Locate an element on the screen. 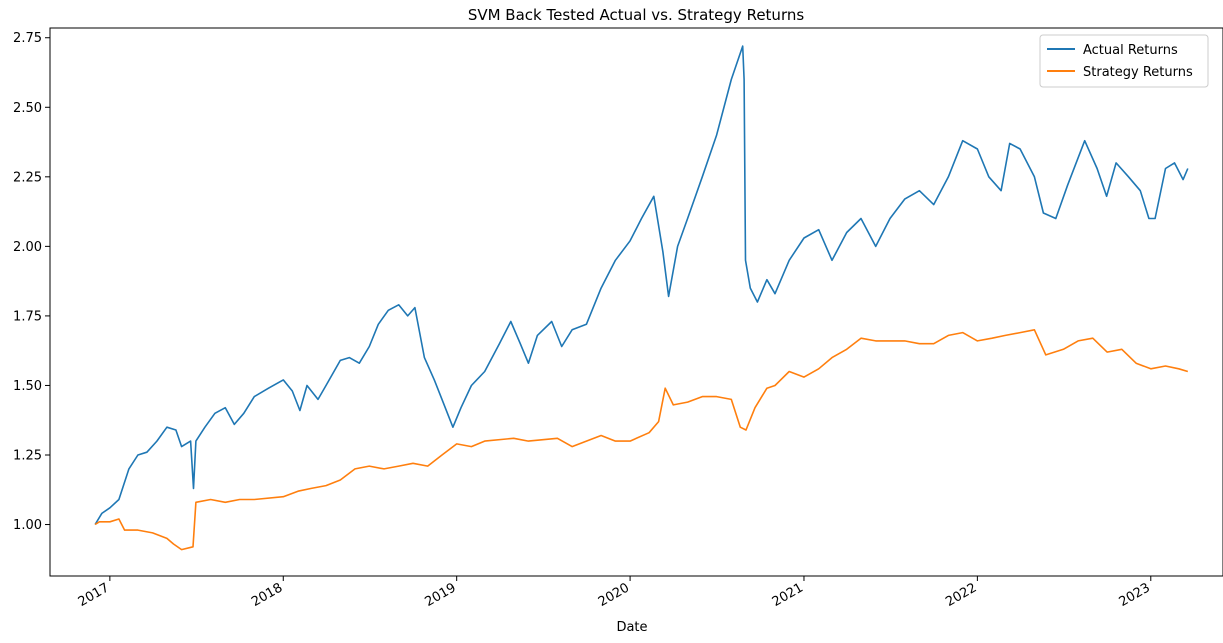 Image resolution: width=1223 pixels, height=643 pixels. legend-label-strategy-returns: Strategy Returns is located at coordinates (1138, 72).